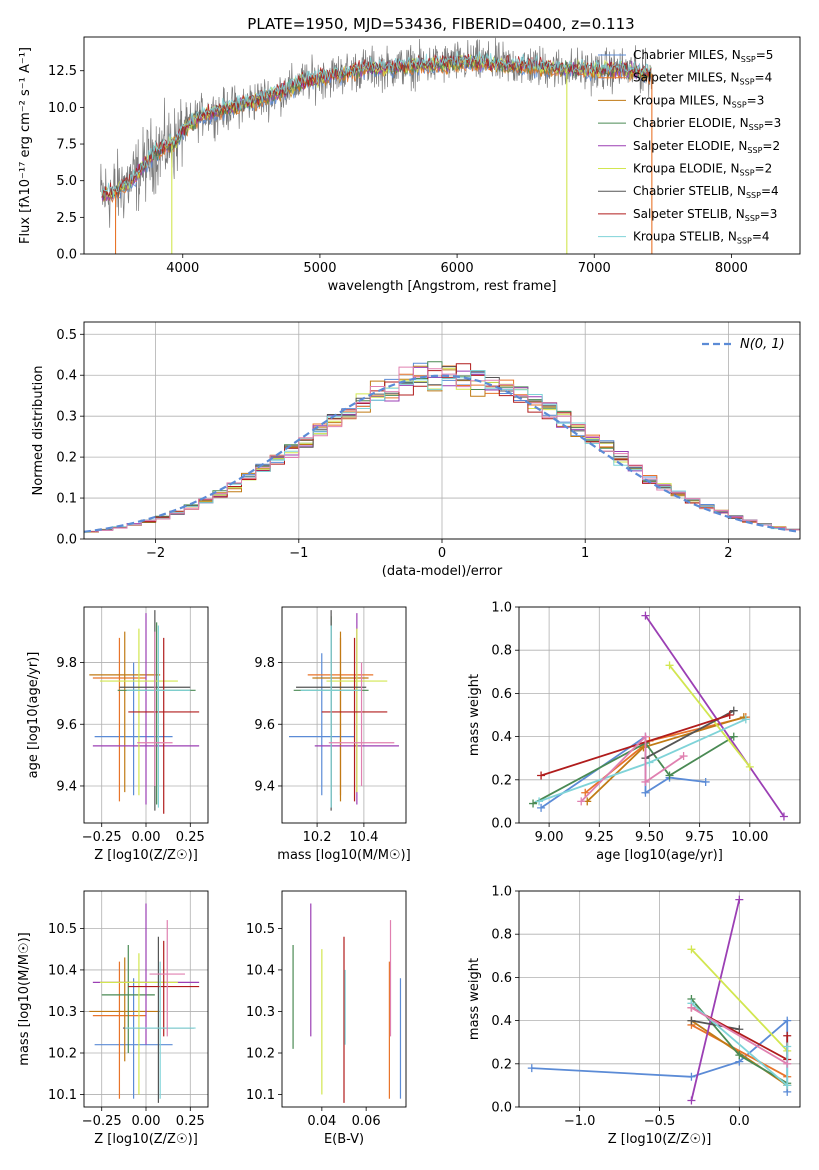 The width and height of the screenshot is (819, 1170). I want to click on legend-label-main: Chabrier ELODIE, N, so click(691, 123).